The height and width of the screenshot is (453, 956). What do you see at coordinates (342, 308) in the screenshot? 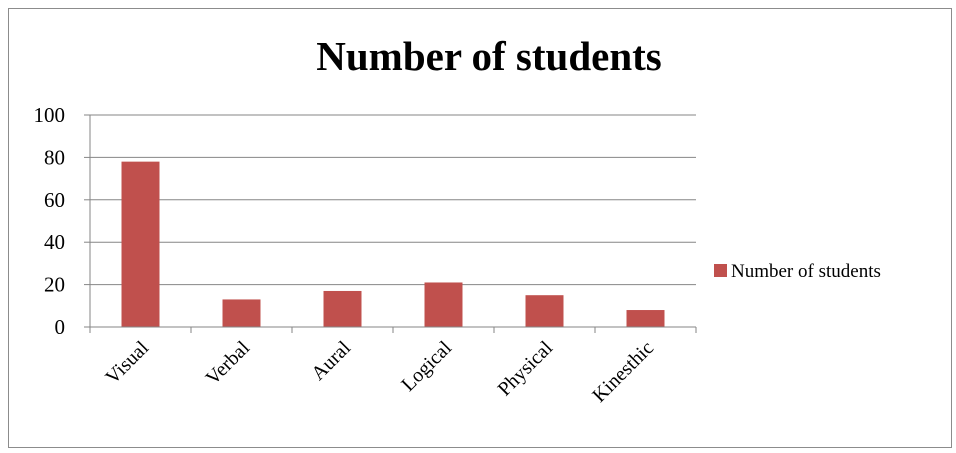
I see `bar-aural` at bounding box center [342, 308].